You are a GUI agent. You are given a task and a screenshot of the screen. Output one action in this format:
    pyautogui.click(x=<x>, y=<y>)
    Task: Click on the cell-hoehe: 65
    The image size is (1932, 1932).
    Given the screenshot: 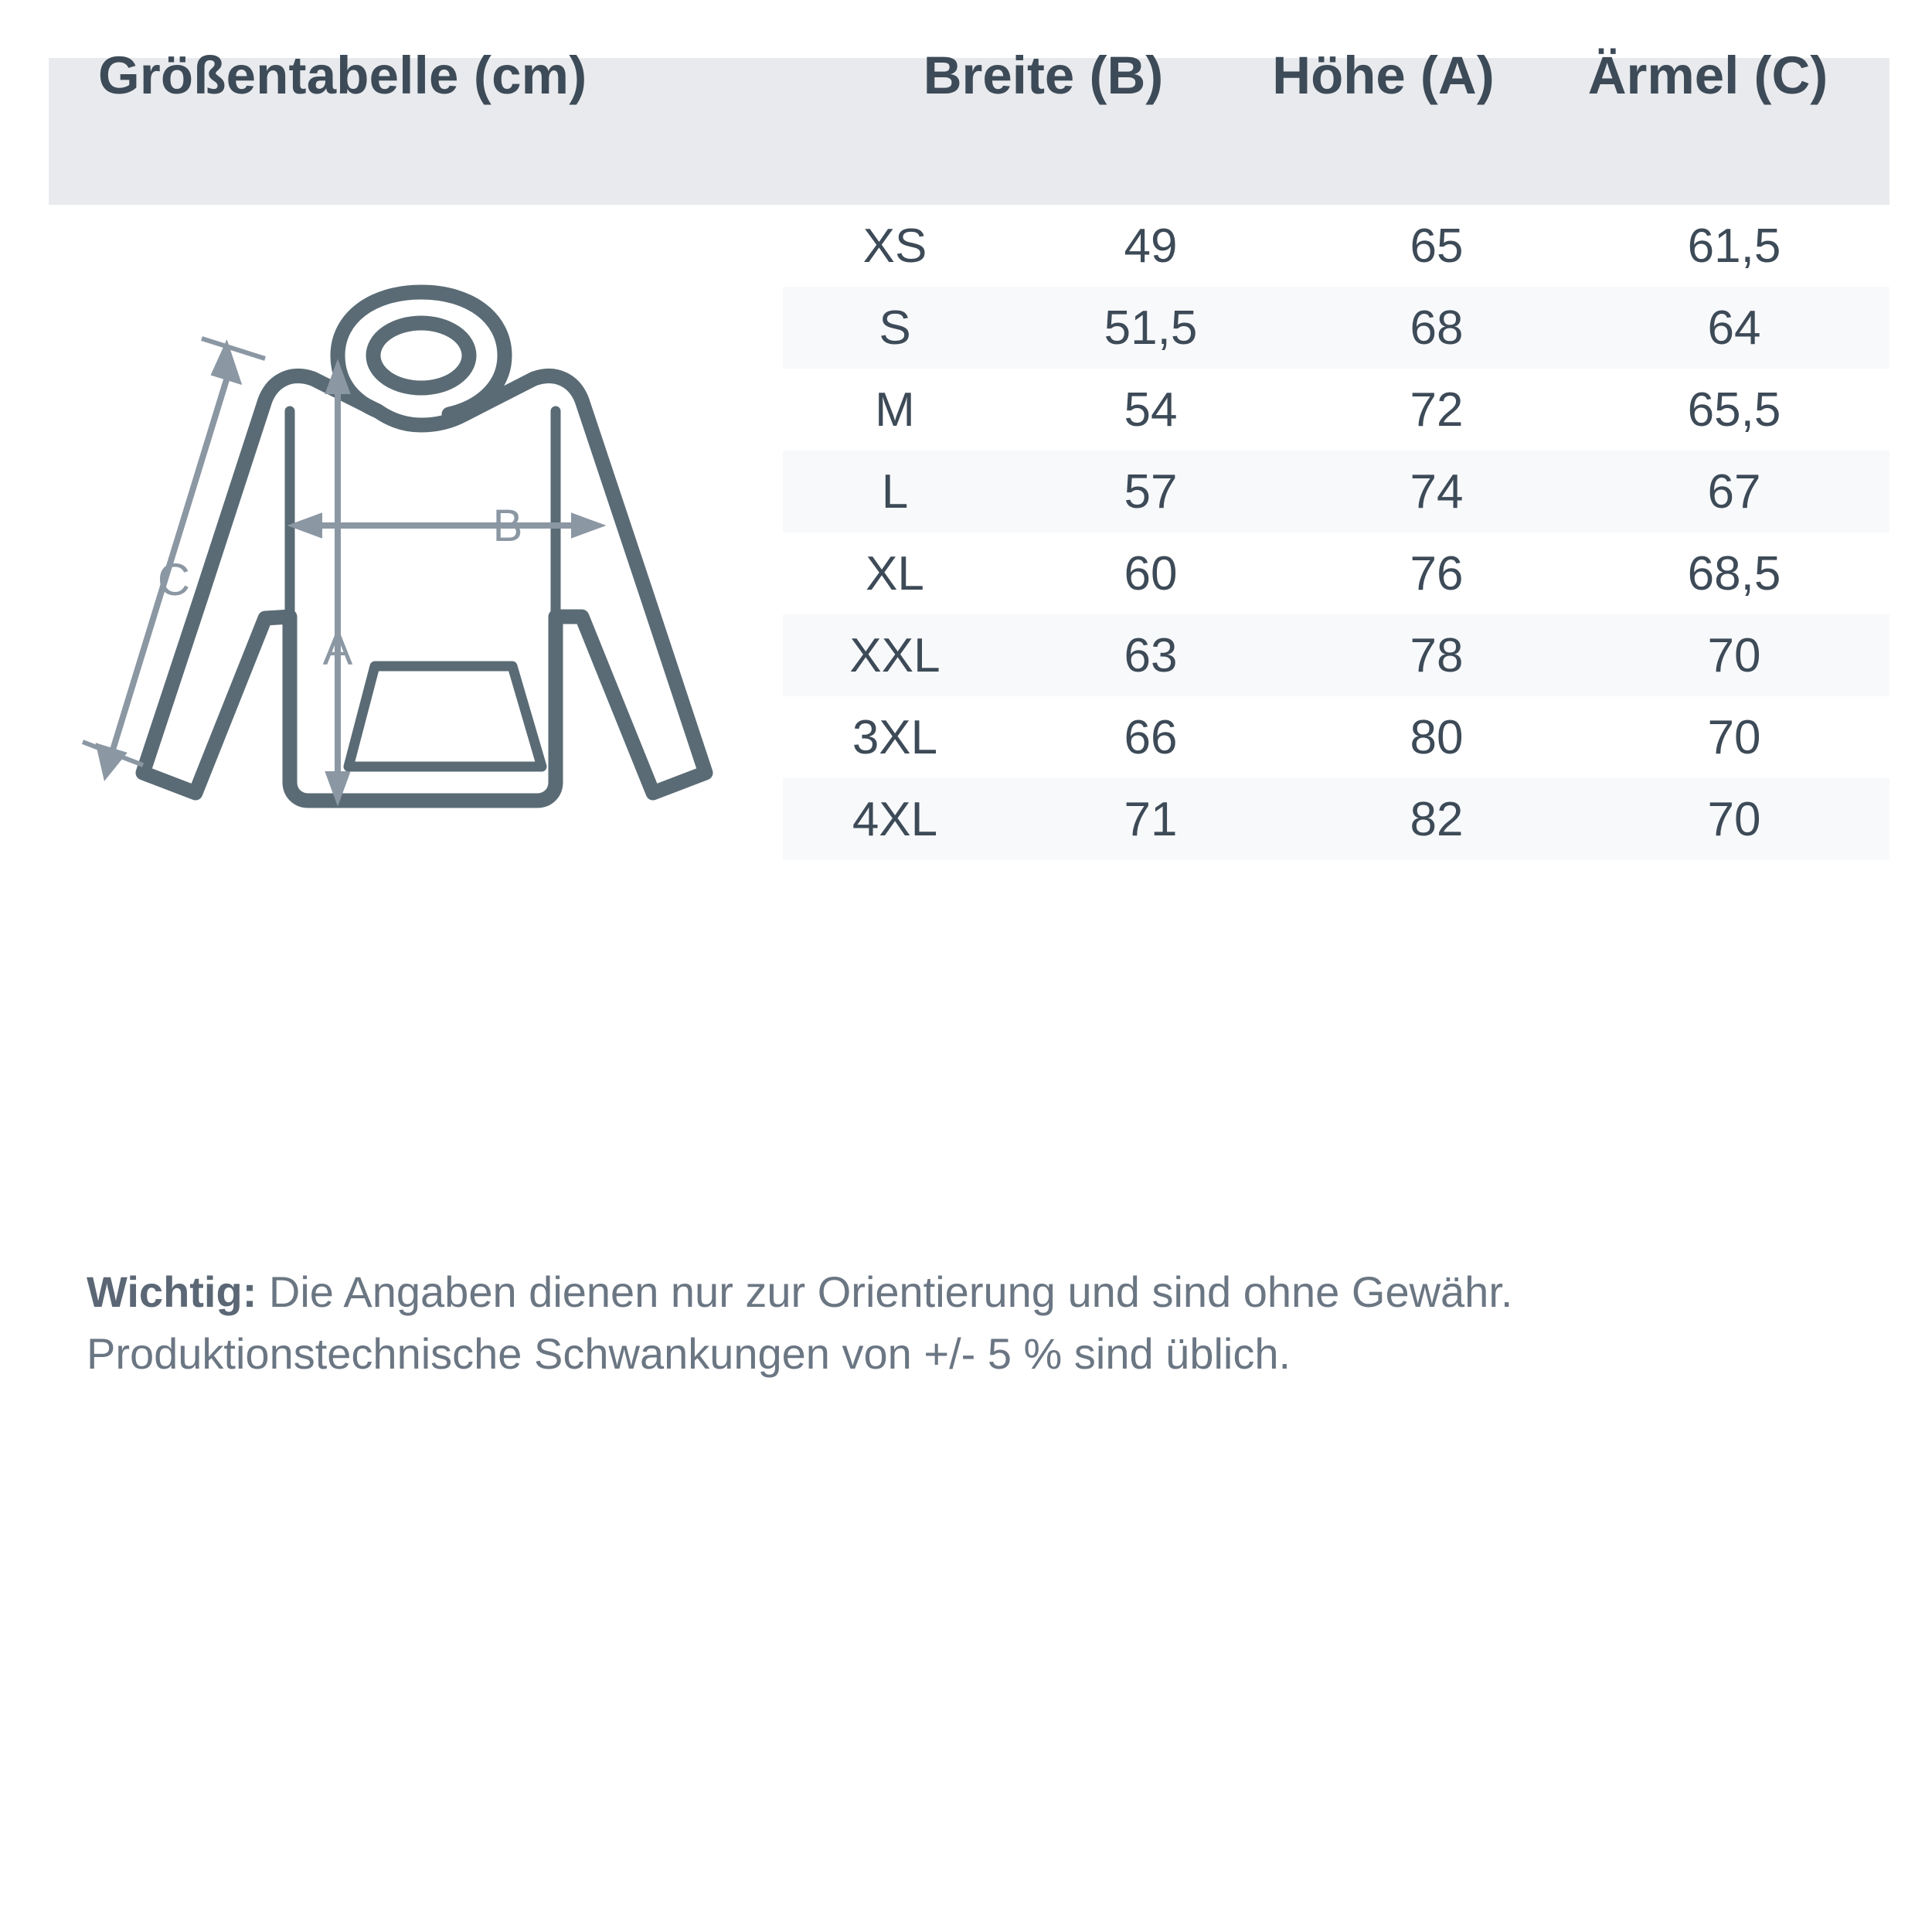 What is the action you would take?
    pyautogui.click(x=1437, y=246)
    